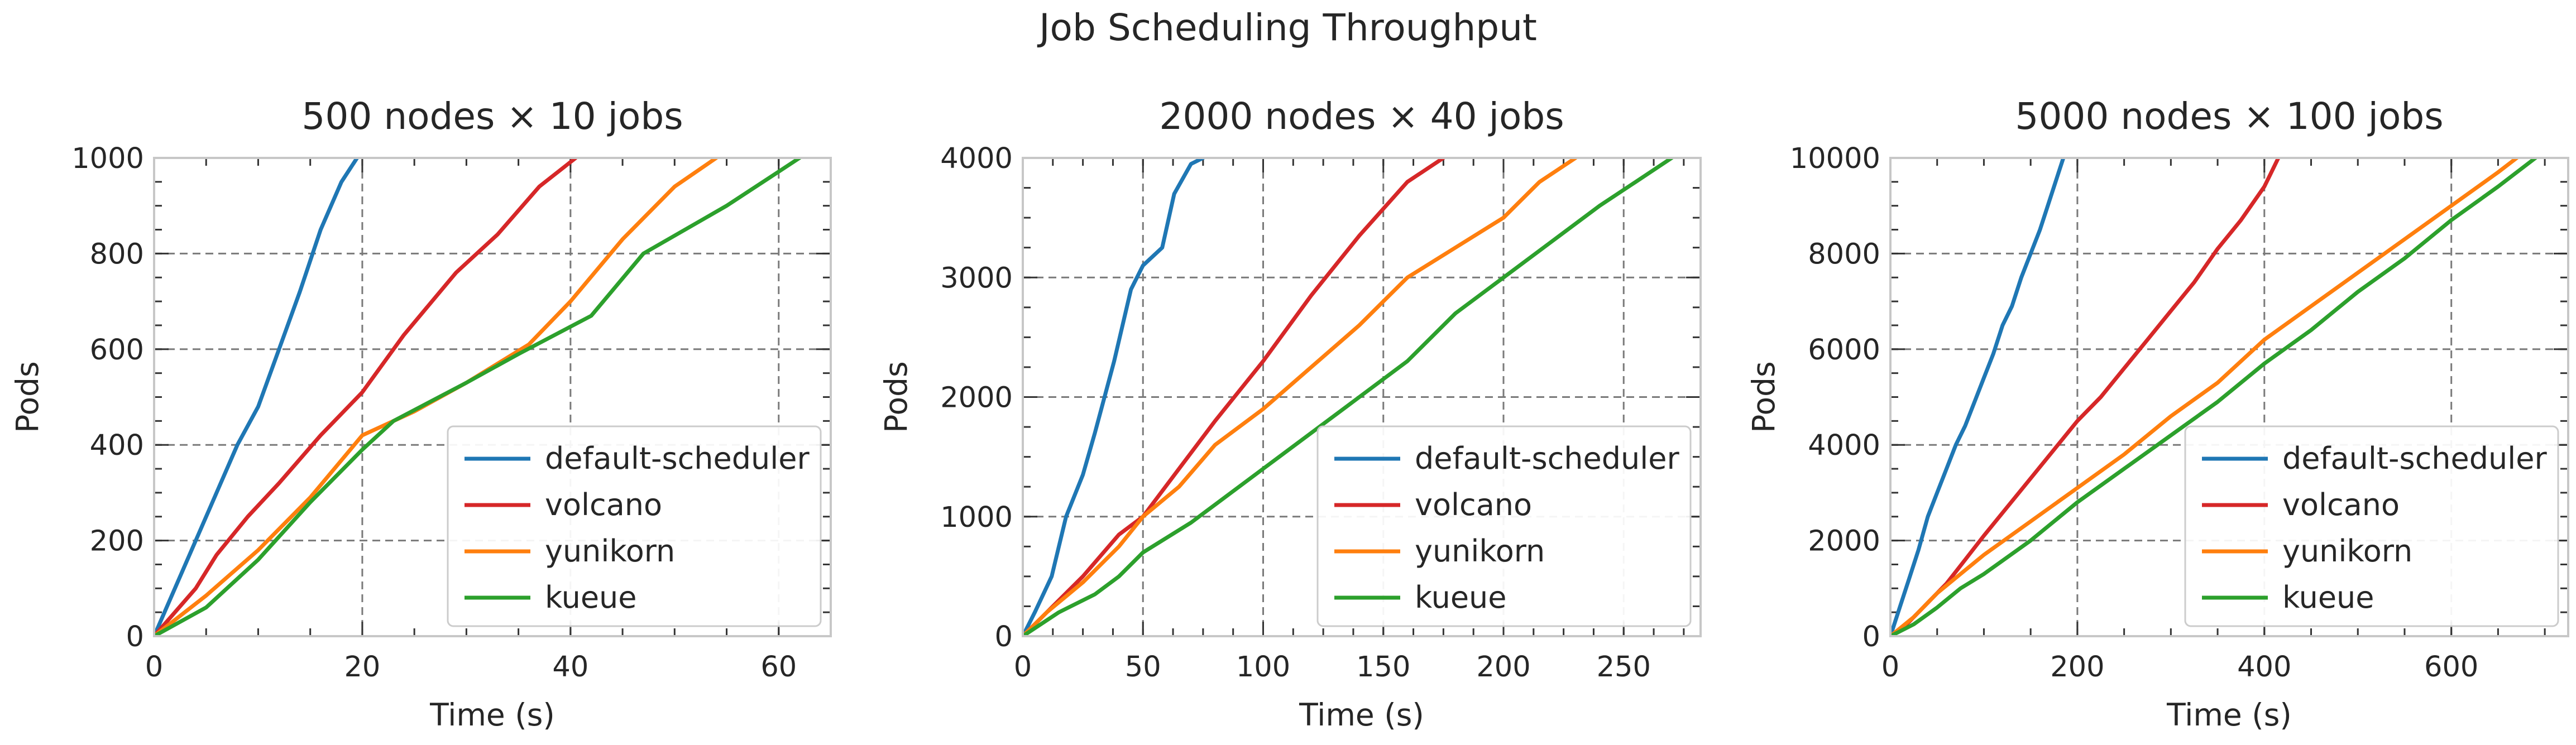  I want to click on y-tick-label: 6000, so click(1844, 351).